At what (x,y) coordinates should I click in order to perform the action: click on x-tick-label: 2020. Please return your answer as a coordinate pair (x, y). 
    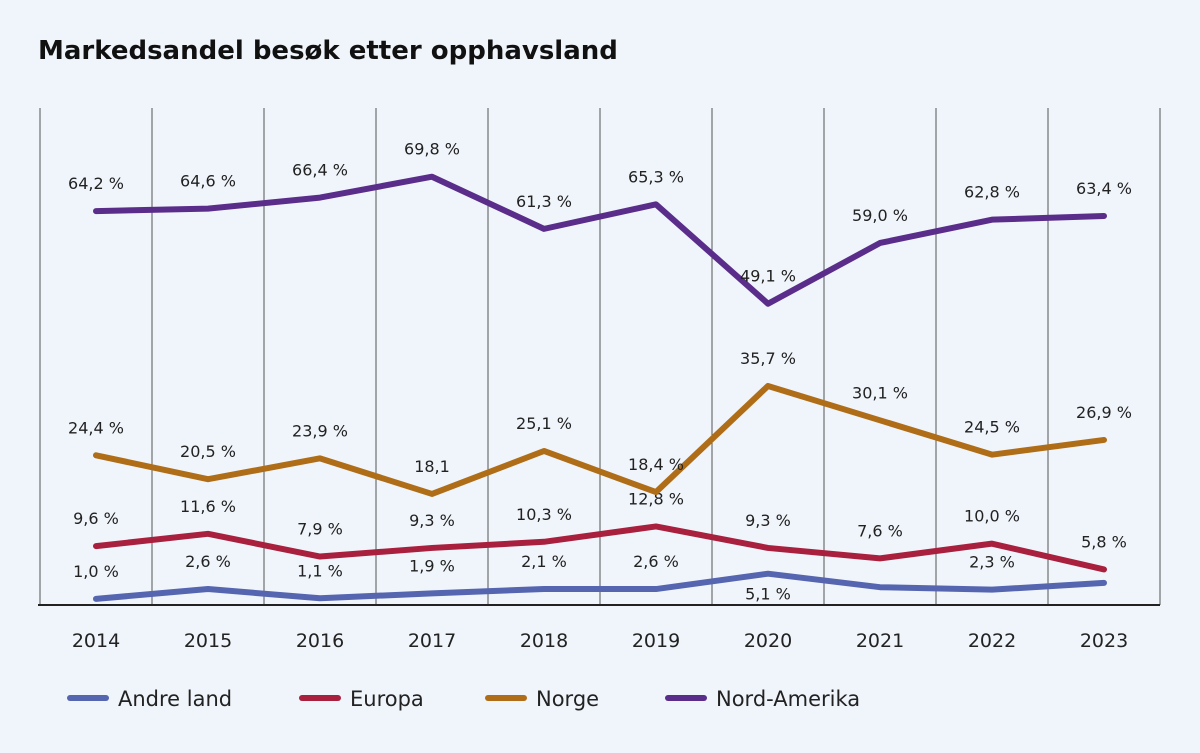
    Looking at the image, I should click on (768, 641).